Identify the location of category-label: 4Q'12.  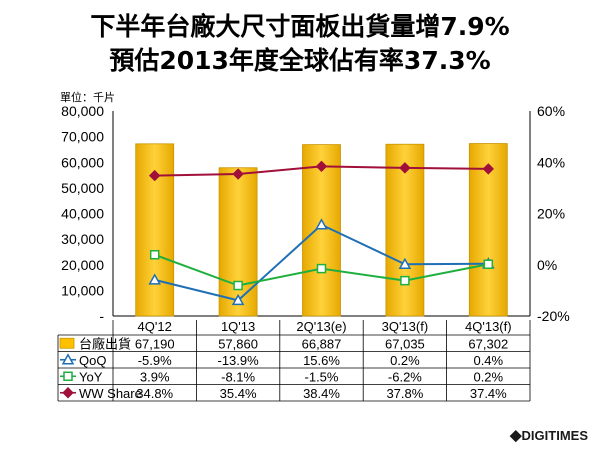
(155, 326).